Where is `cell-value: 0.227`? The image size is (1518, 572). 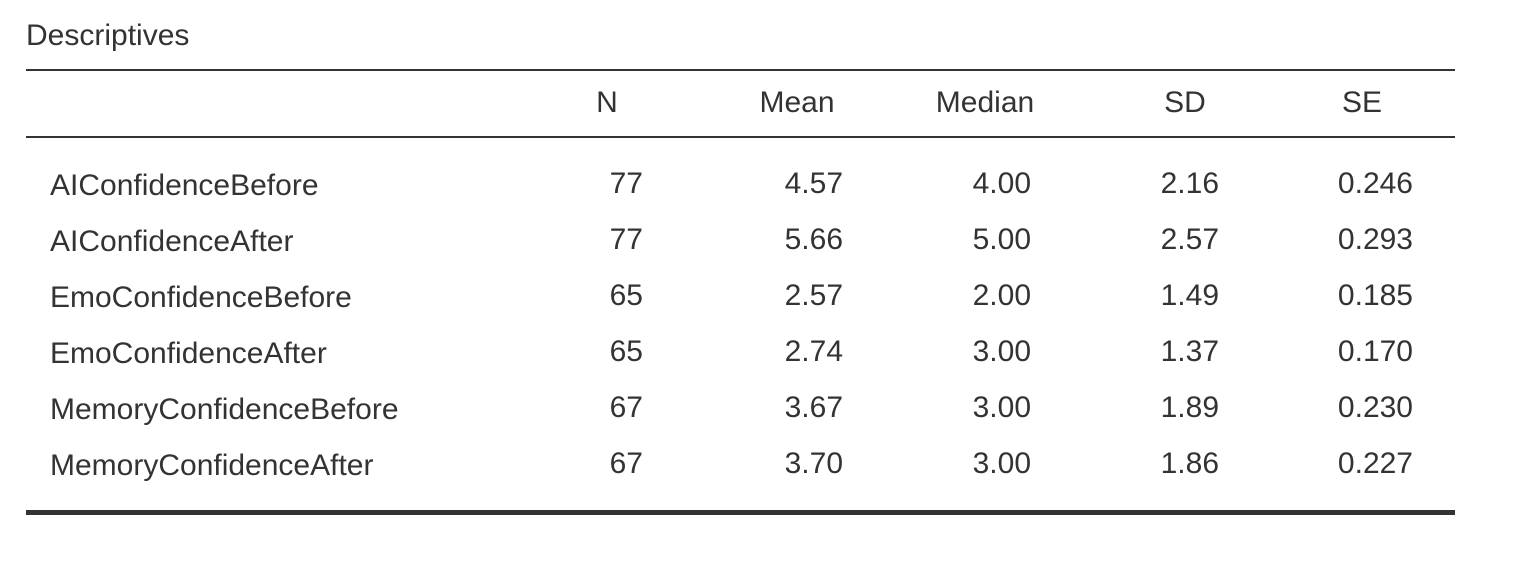
cell-value: 0.227 is located at coordinates (1375, 463).